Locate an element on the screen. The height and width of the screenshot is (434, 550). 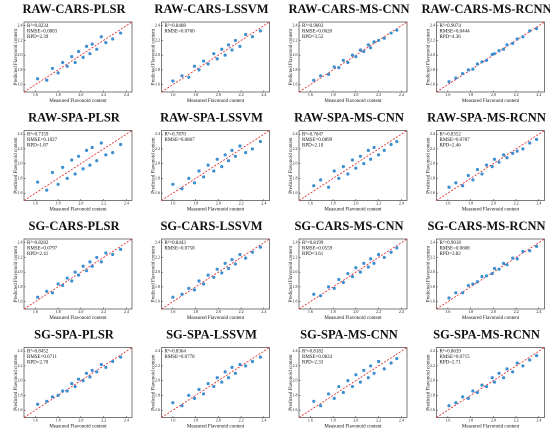
stat-annotation: RPD=2.71 is located at coordinates (451, 363).